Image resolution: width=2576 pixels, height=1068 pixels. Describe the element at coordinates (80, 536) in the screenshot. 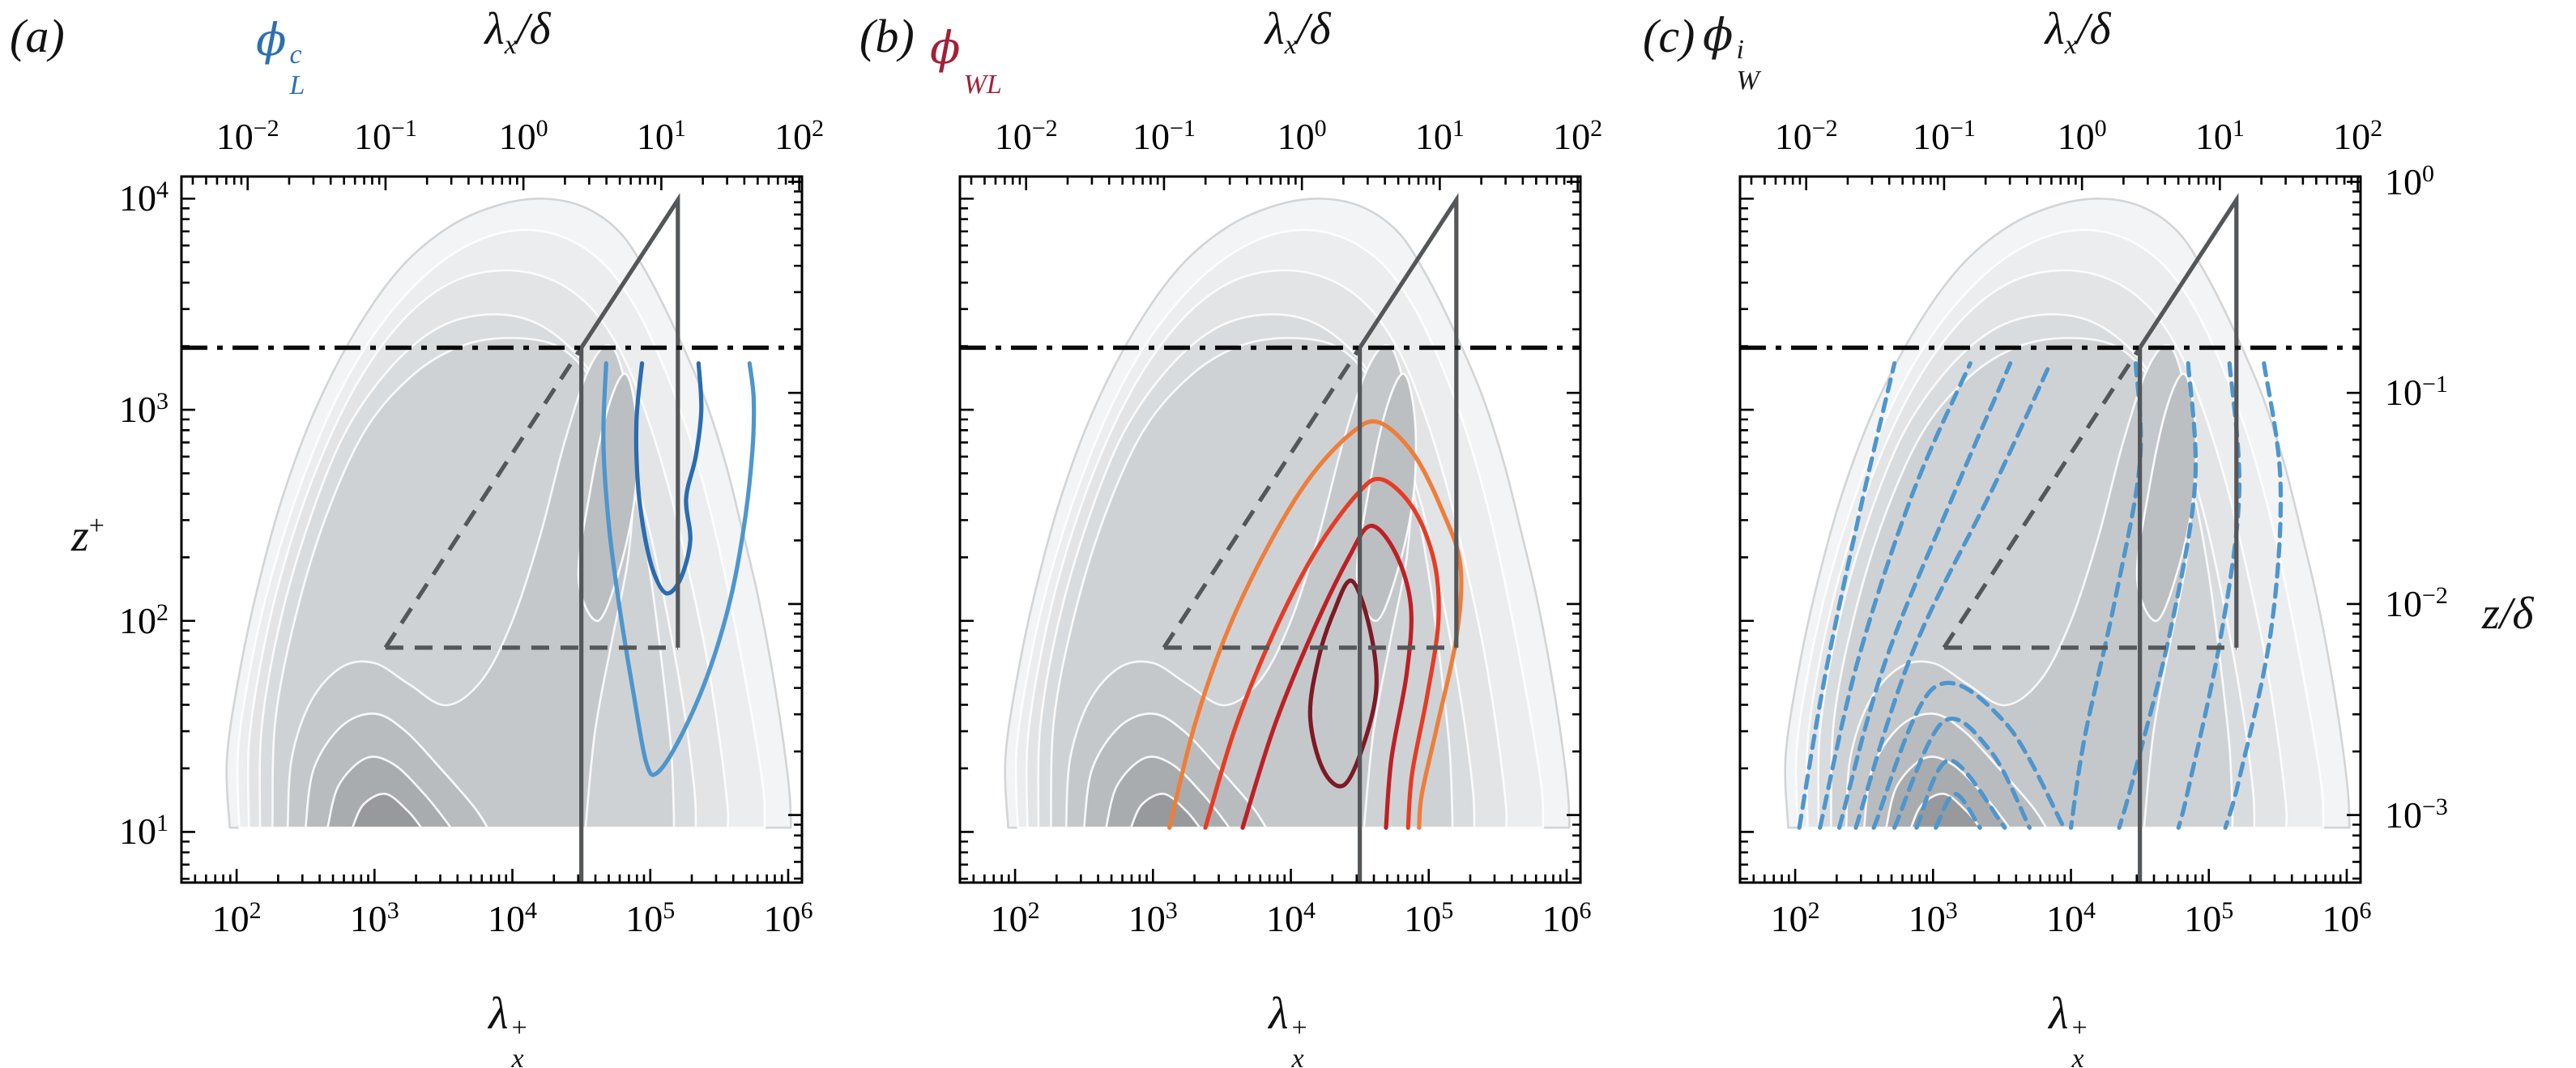

I see `z-symbol: z` at that location.